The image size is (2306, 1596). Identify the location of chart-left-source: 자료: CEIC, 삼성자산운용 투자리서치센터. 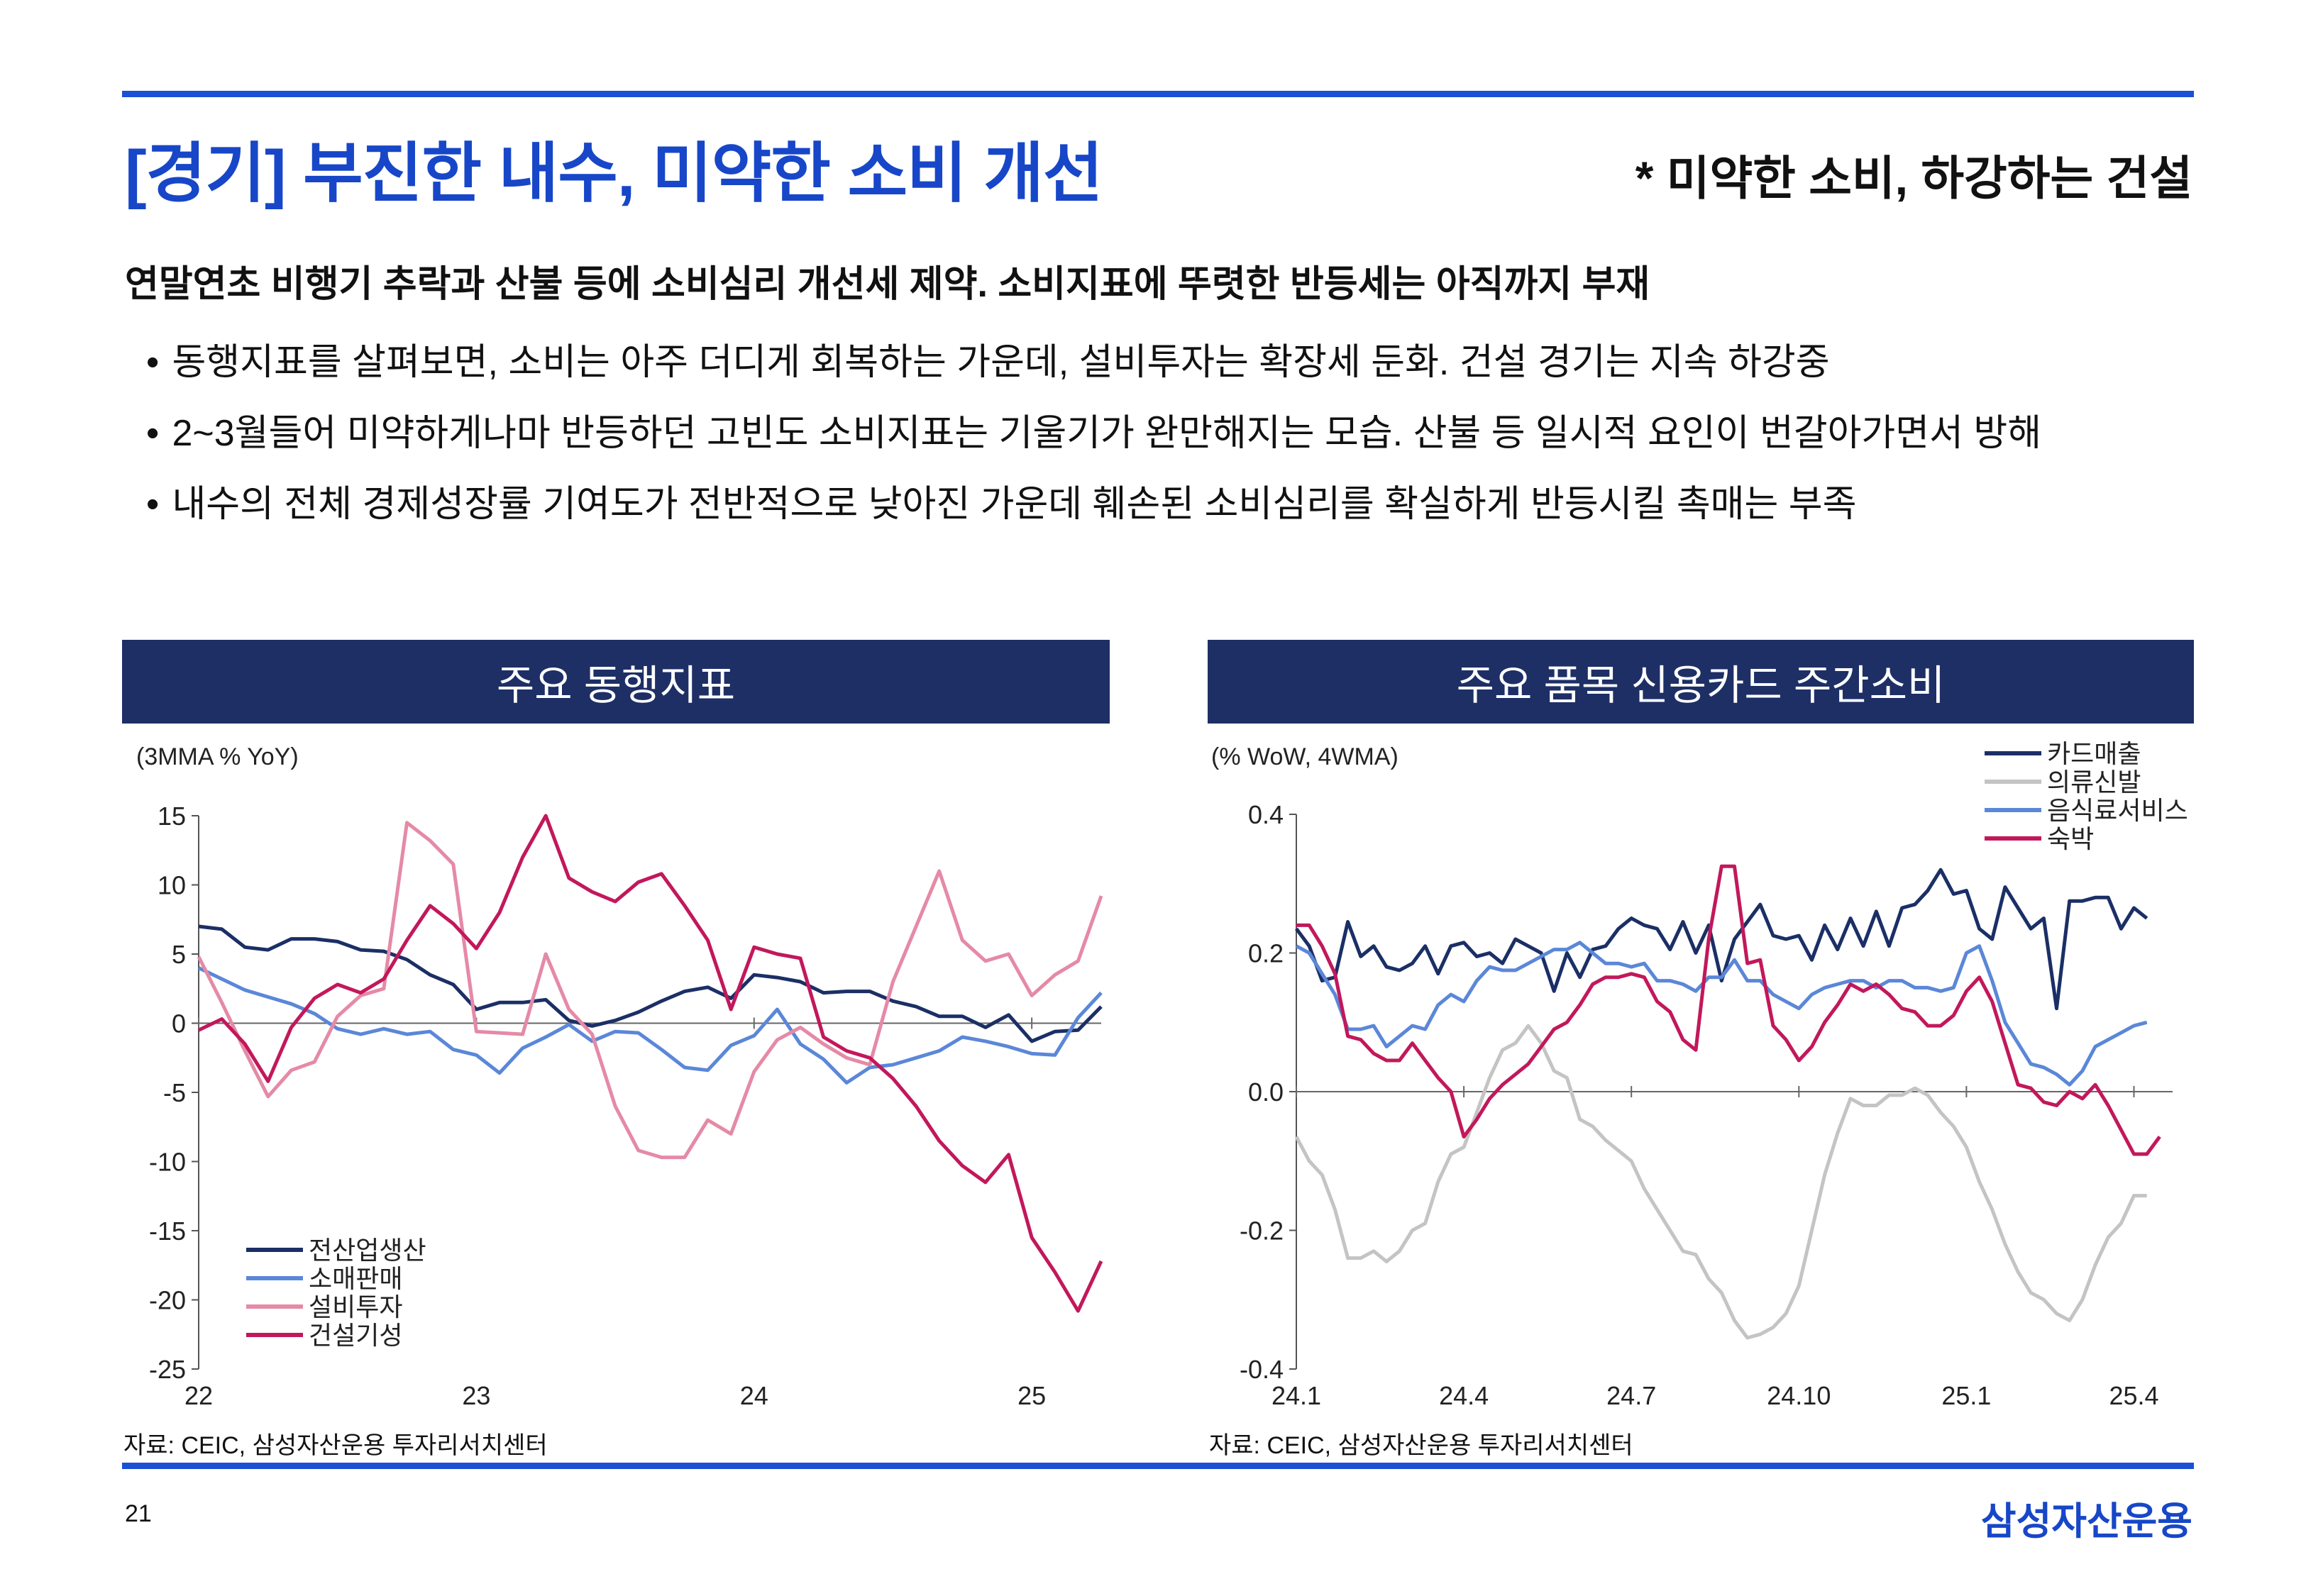
(335, 1445).